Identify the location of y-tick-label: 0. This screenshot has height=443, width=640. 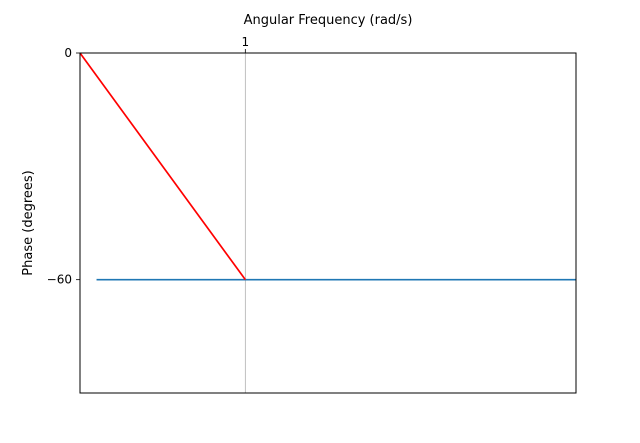
(68, 53).